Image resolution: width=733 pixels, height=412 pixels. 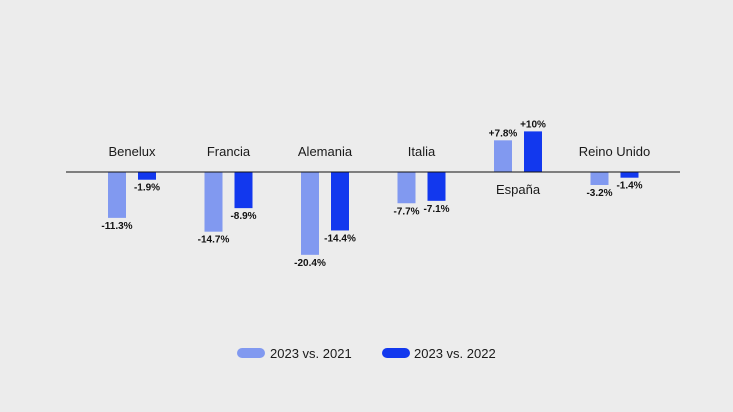 I want to click on value-label-benelux-series-2: -1.9%, so click(x=147, y=188).